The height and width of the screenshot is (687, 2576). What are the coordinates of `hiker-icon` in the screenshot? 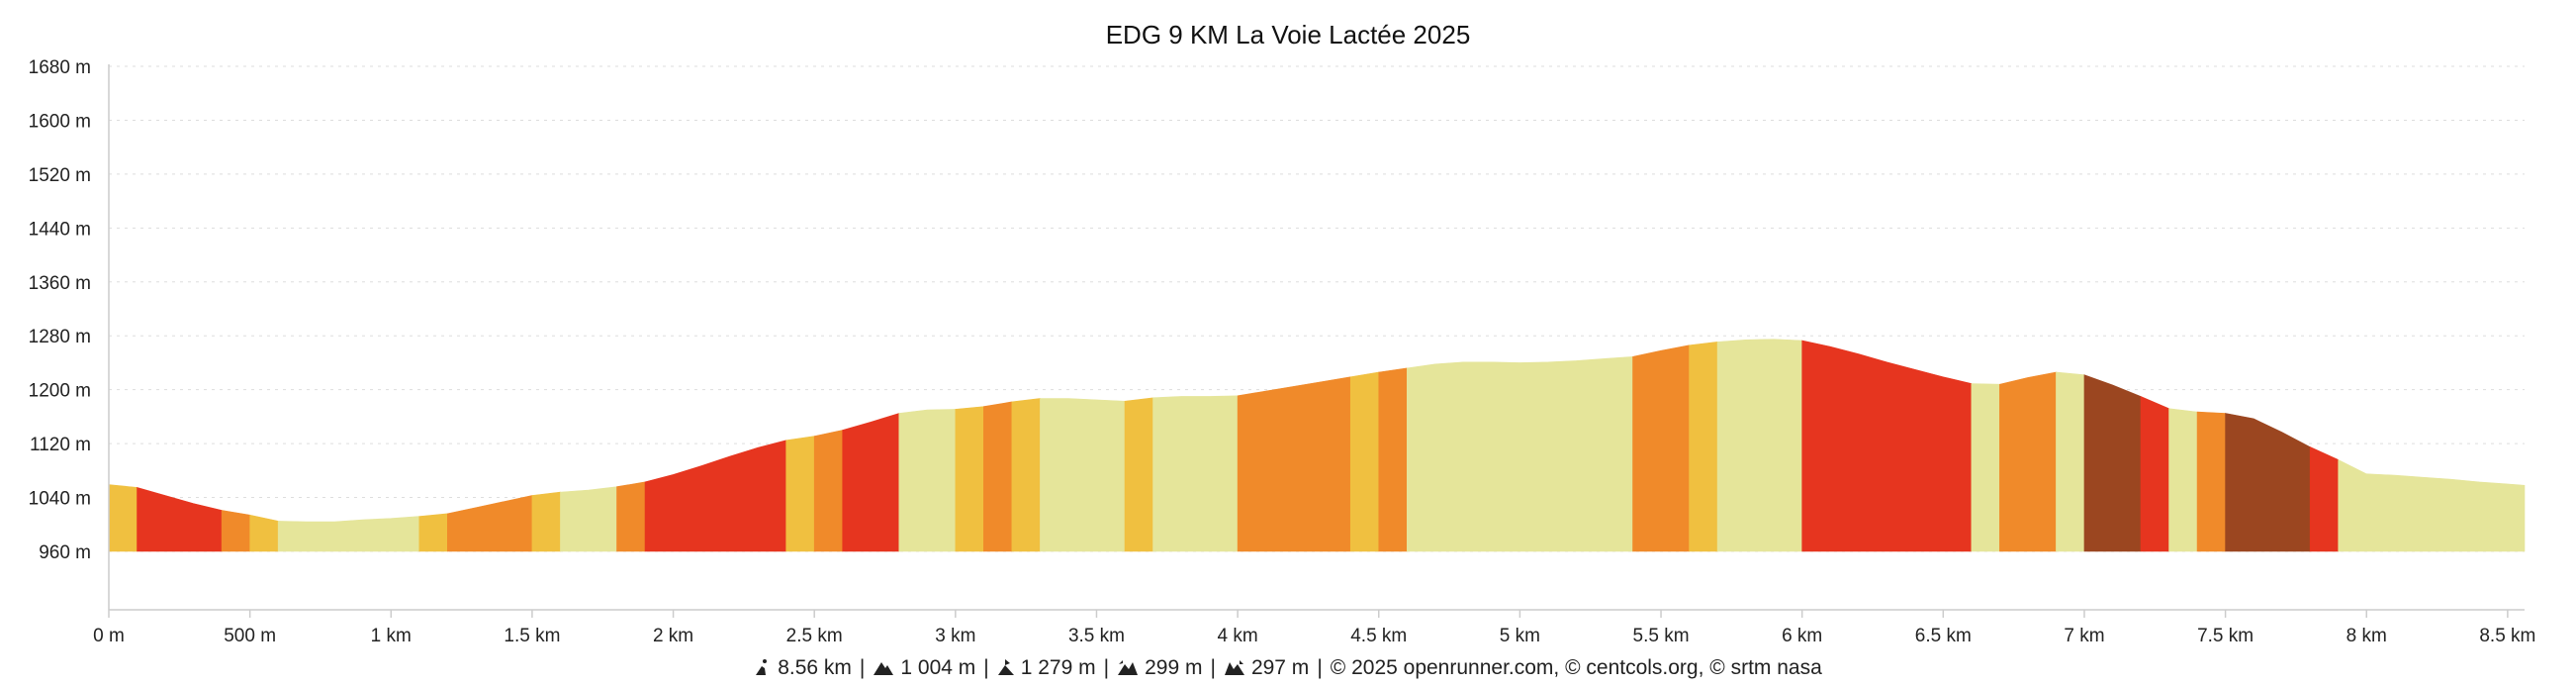 It's located at (763, 670).